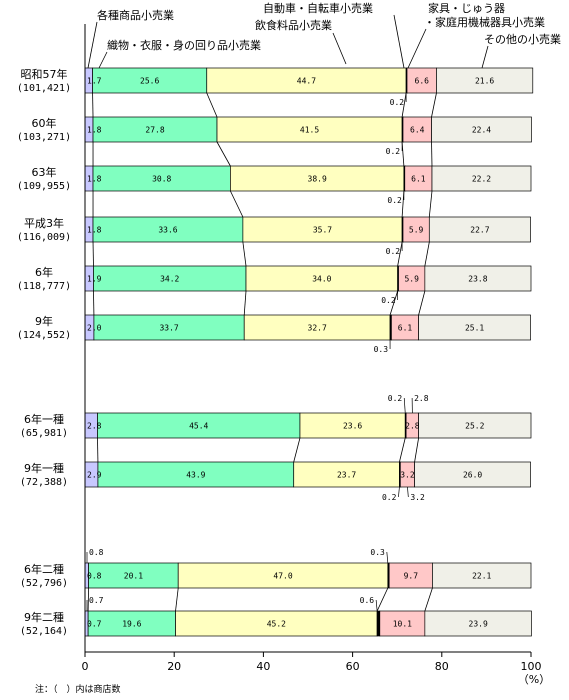 The height and width of the screenshot is (700, 569). I want to click on data-label: 38.9, so click(317, 179).